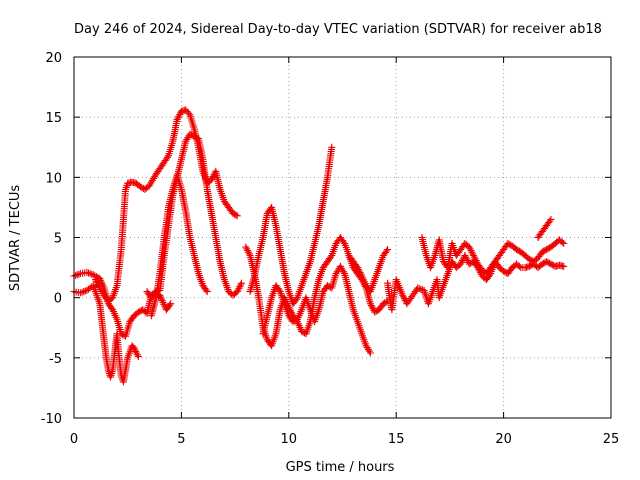 This screenshot has height=480, width=640. I want to click on y-tick-label: 0, so click(58, 299).